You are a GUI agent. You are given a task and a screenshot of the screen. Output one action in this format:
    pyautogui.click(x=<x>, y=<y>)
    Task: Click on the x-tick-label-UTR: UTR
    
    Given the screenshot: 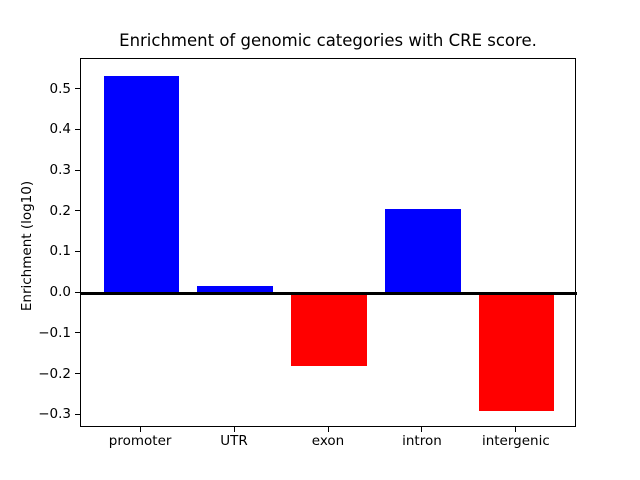 What is the action you would take?
    pyautogui.click(x=234, y=441)
    